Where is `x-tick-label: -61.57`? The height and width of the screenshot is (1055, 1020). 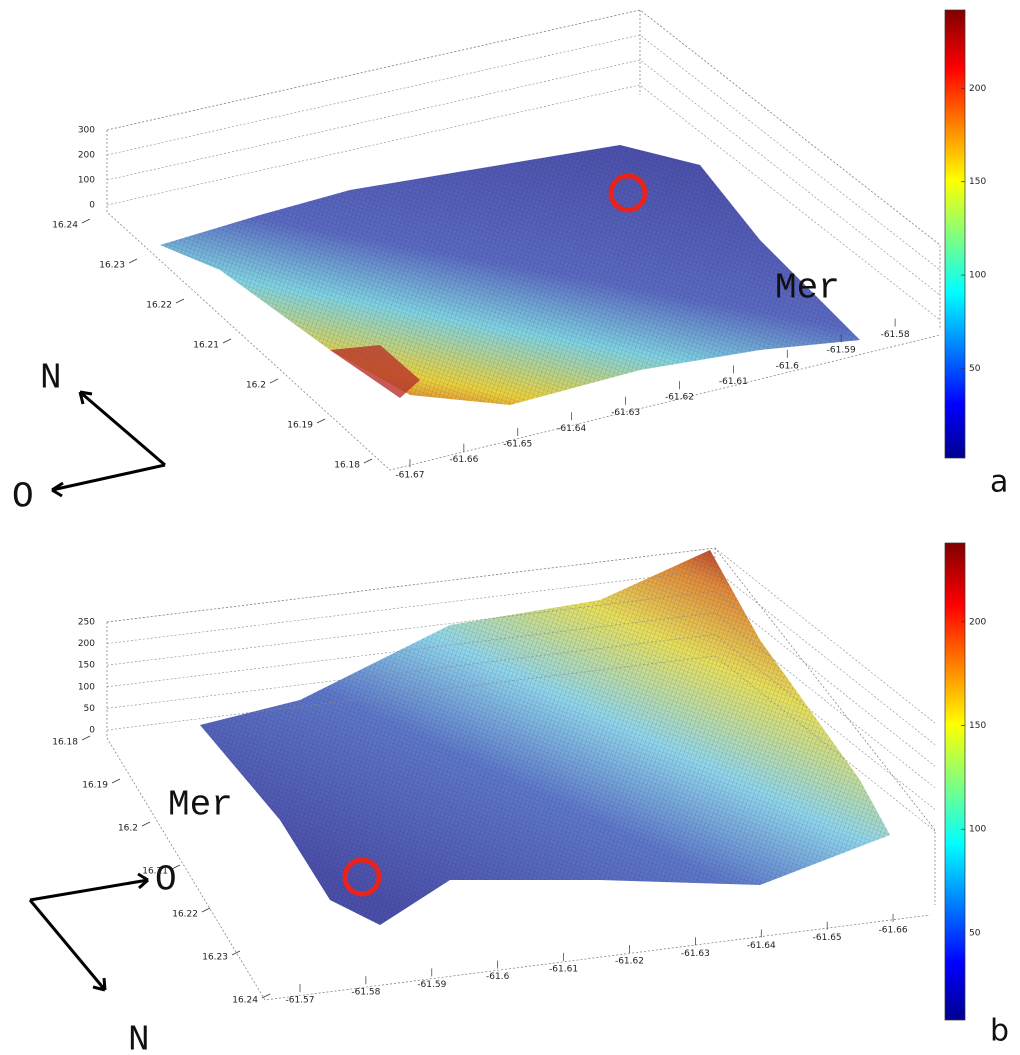 x-tick-label: -61.57 is located at coordinates (299, 1001).